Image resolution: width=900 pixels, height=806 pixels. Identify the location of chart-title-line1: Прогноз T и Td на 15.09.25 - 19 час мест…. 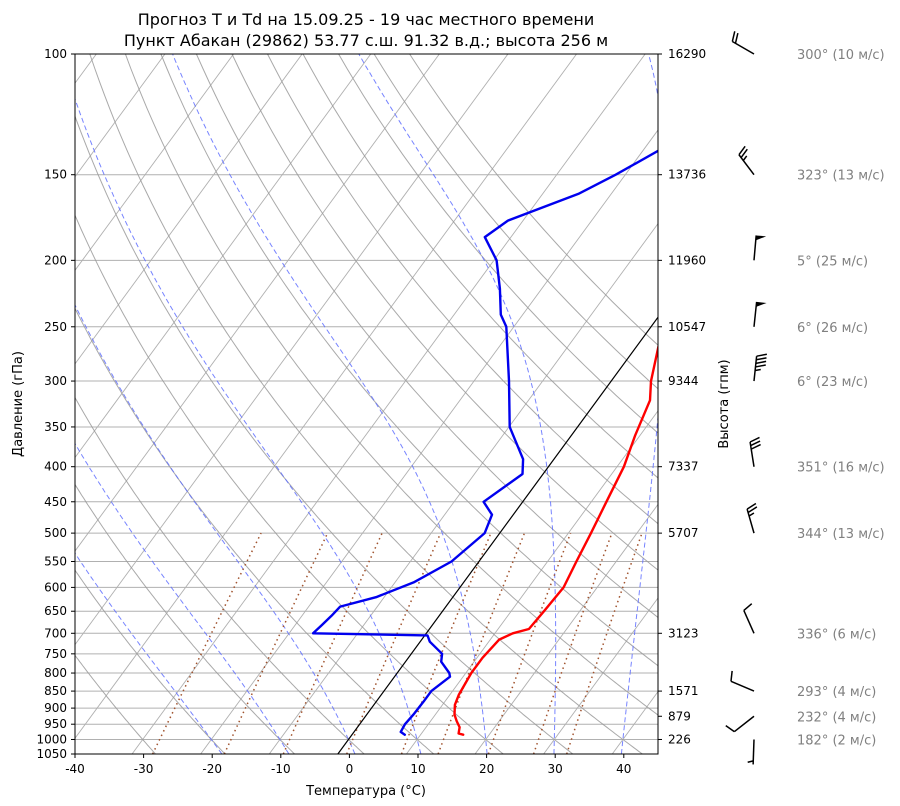
(366, 19).